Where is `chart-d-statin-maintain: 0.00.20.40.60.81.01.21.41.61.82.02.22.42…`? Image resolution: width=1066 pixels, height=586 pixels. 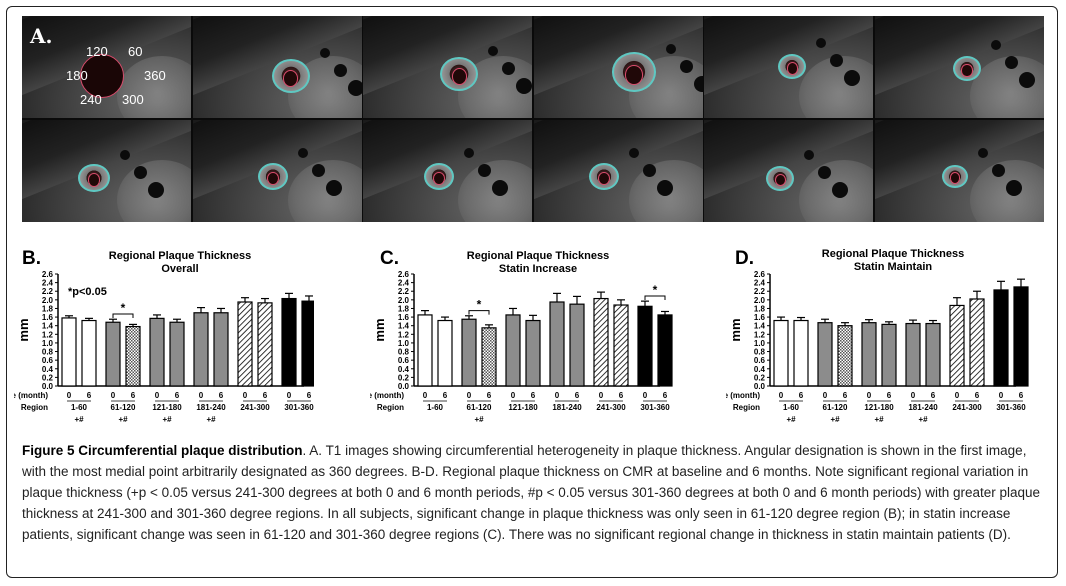
chart-d-statin-maintain: 0.00.20.40.60.81.01.21.41.61.82.02.22.42… is located at coordinates (877, 347).